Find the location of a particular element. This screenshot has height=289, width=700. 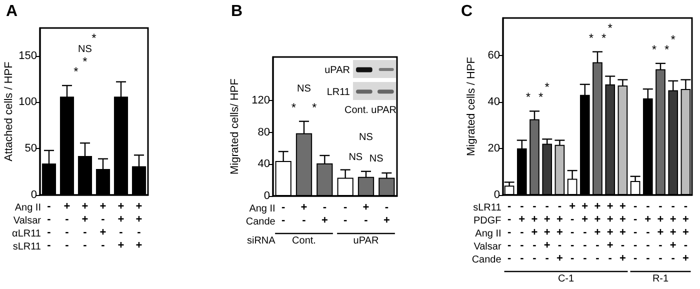

annotation: uPAR is located at coordinates (337, 70).